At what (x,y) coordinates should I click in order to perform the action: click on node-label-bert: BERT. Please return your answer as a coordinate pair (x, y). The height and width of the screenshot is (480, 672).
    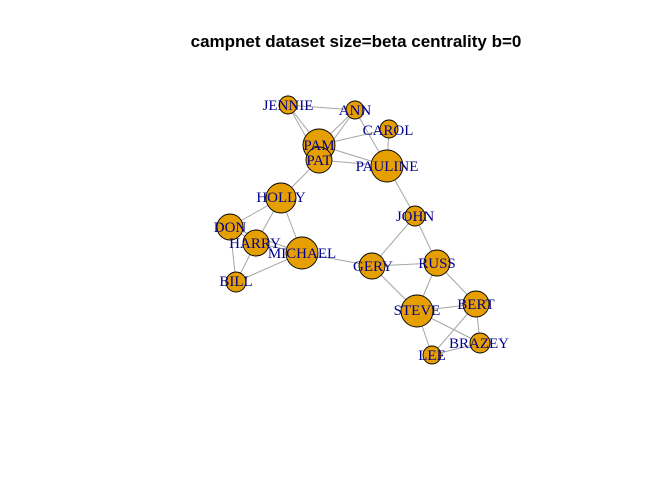
    Looking at the image, I should click on (475, 305).